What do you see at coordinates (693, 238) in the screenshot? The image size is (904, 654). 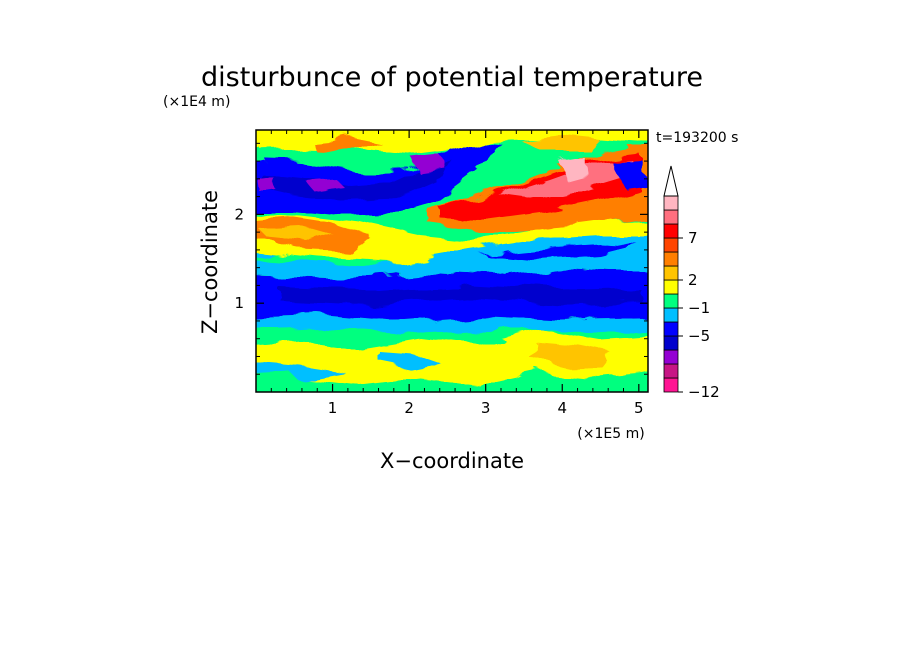 I see `colorbar-label: 7` at bounding box center [693, 238].